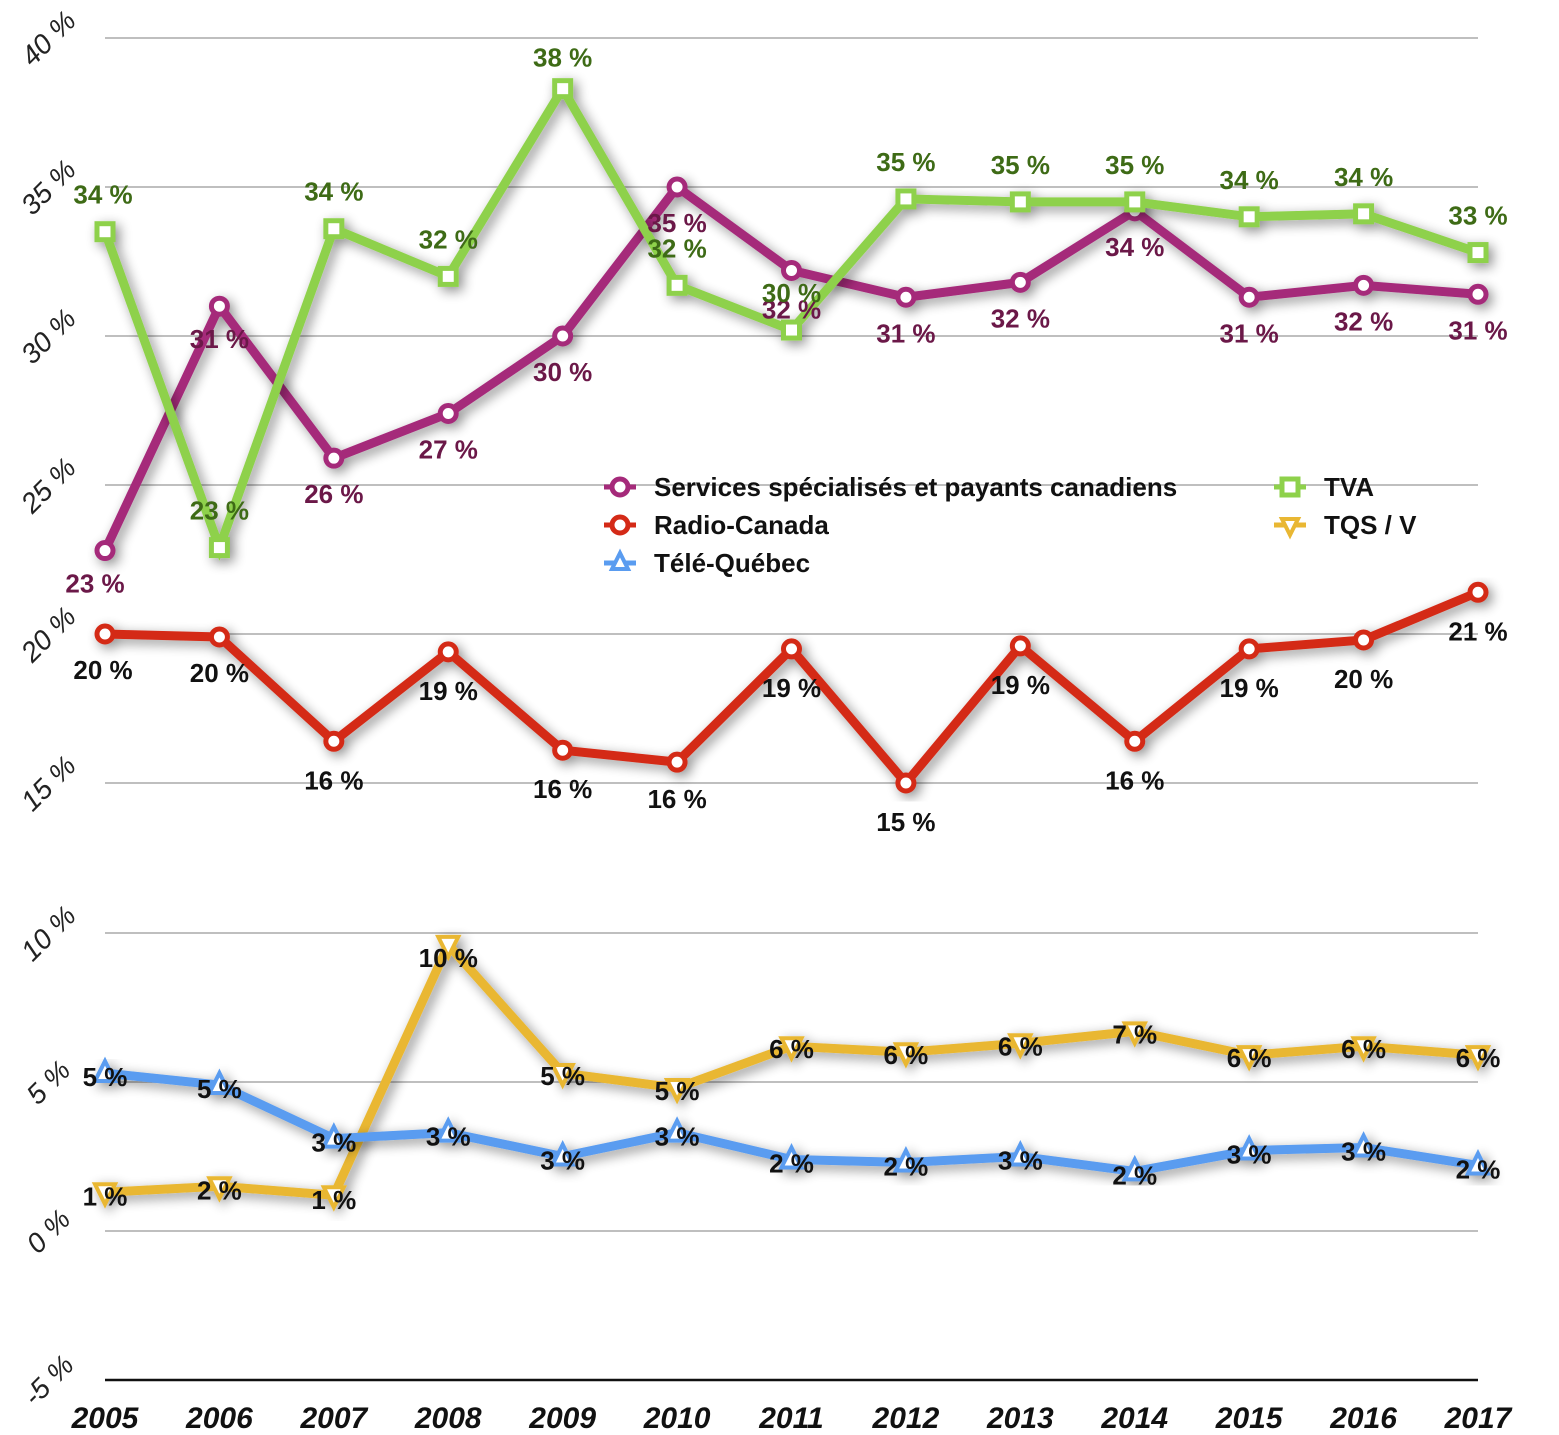 This screenshot has height=1435, width=1559. Describe the element at coordinates (1477, 631) in the screenshot. I see `data-label: 21 %` at that location.